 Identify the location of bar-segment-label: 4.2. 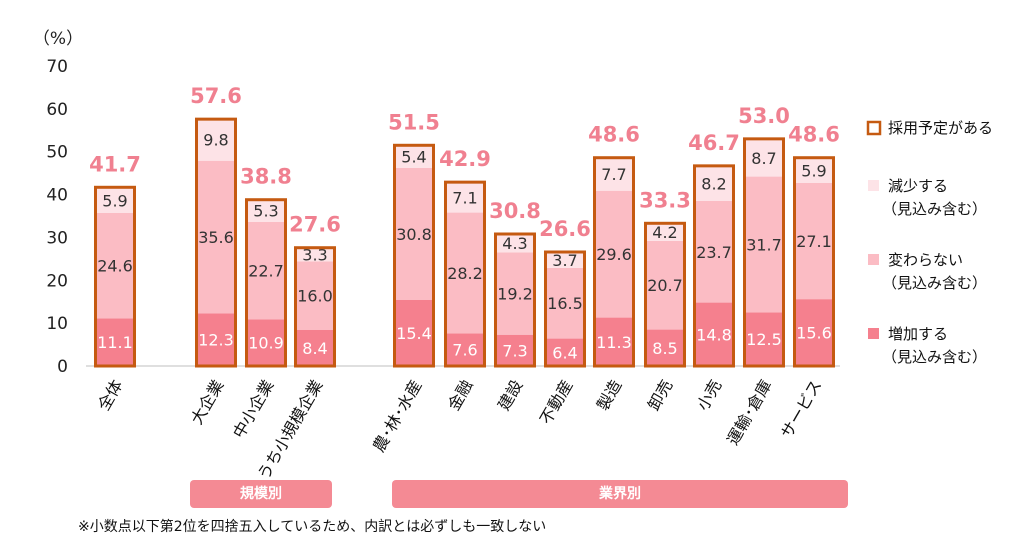
(664, 232).